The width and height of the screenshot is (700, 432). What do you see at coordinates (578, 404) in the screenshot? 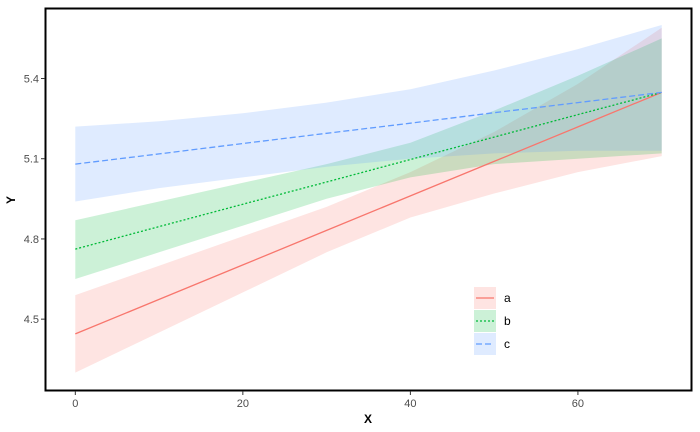
I see `x-tick-label: 60` at bounding box center [578, 404].